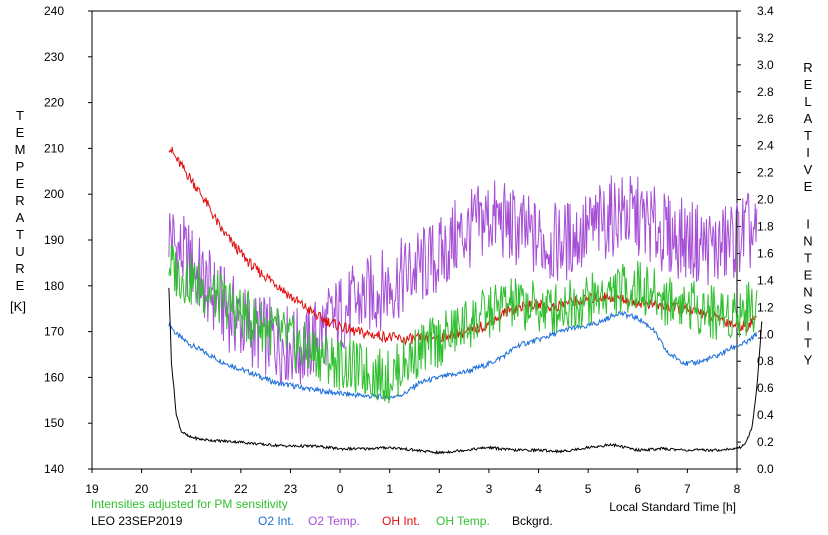 This screenshot has height=535, width=828. What do you see at coordinates (20, 149) in the screenshot?
I see `axis-label-letter: M` at bounding box center [20, 149].